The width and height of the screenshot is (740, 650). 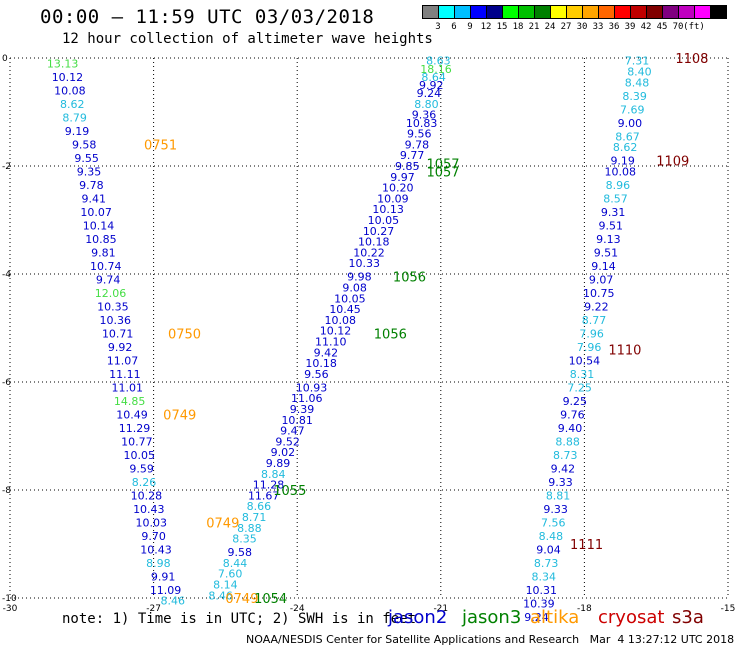 I want to click on data-label: 10.33, so click(x=364, y=263).